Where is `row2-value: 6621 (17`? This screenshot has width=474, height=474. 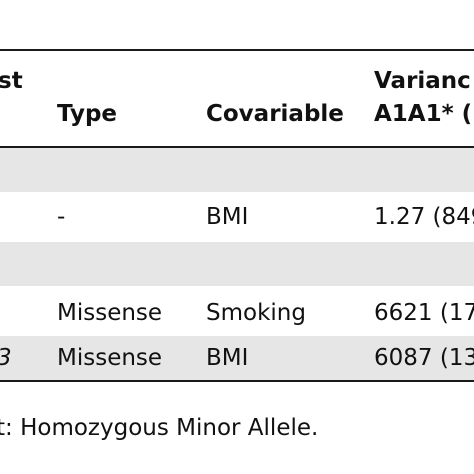
row2-value: 6621 (17 is located at coordinates (424, 313).